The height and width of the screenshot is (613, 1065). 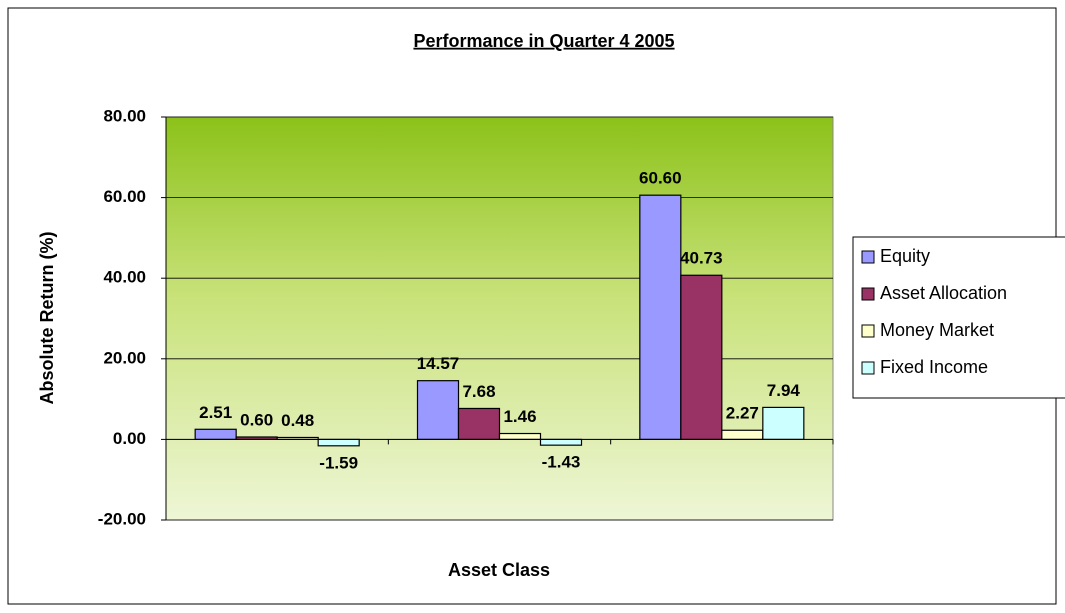 I want to click on y-tick-label: 40.00, so click(x=124, y=277).